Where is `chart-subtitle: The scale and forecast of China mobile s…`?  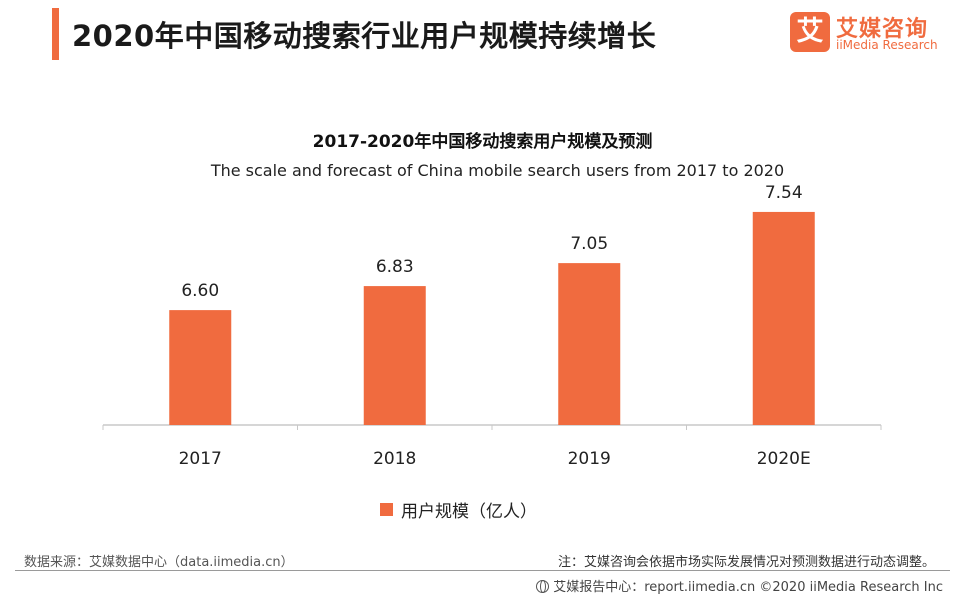 chart-subtitle: The scale and forecast of China mobile s… is located at coordinates (497, 170).